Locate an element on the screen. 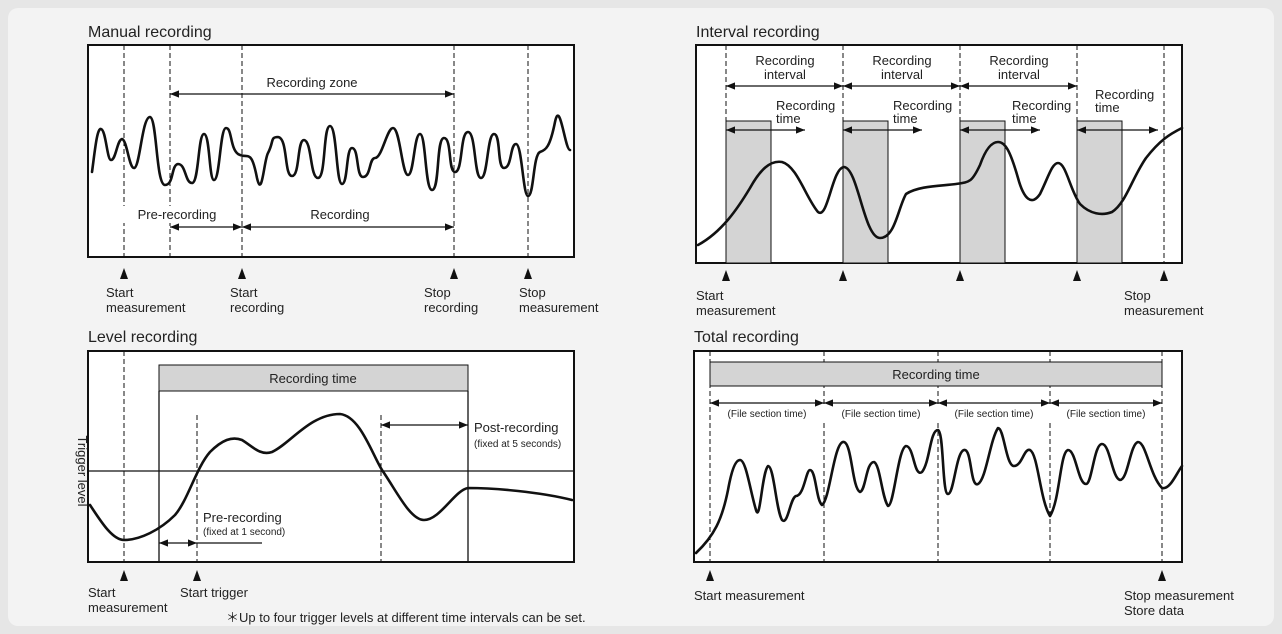  panel-title: Total recording is located at coordinates (746, 337).